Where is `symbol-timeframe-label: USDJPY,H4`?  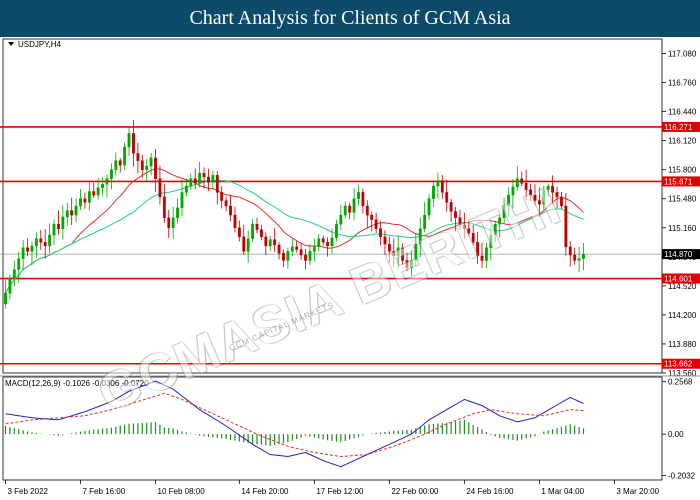
symbol-timeframe-label: USDJPY,H4 is located at coordinates (40, 44).